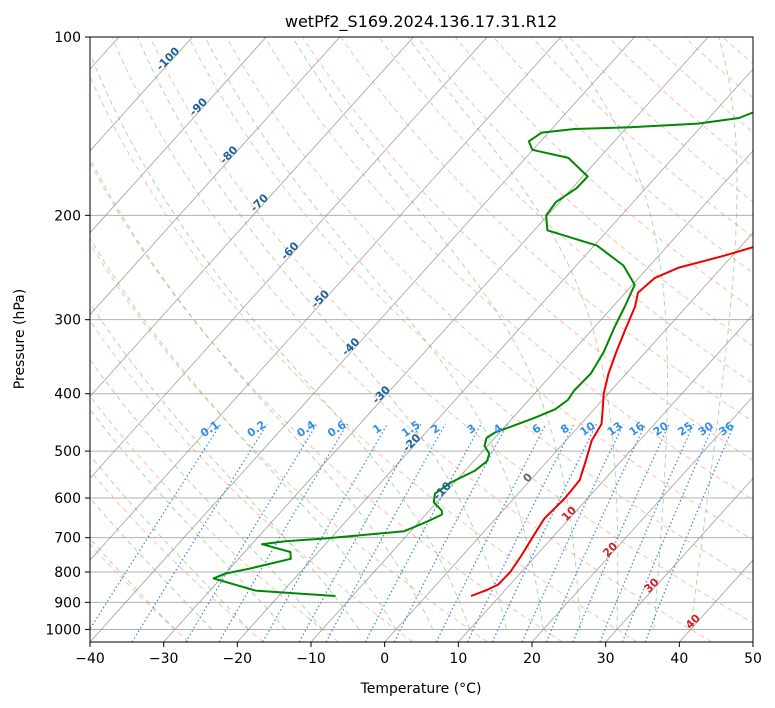 The height and width of the screenshot is (708, 775). I want to click on mixing-ratio-label: 0.1, so click(209, 429).